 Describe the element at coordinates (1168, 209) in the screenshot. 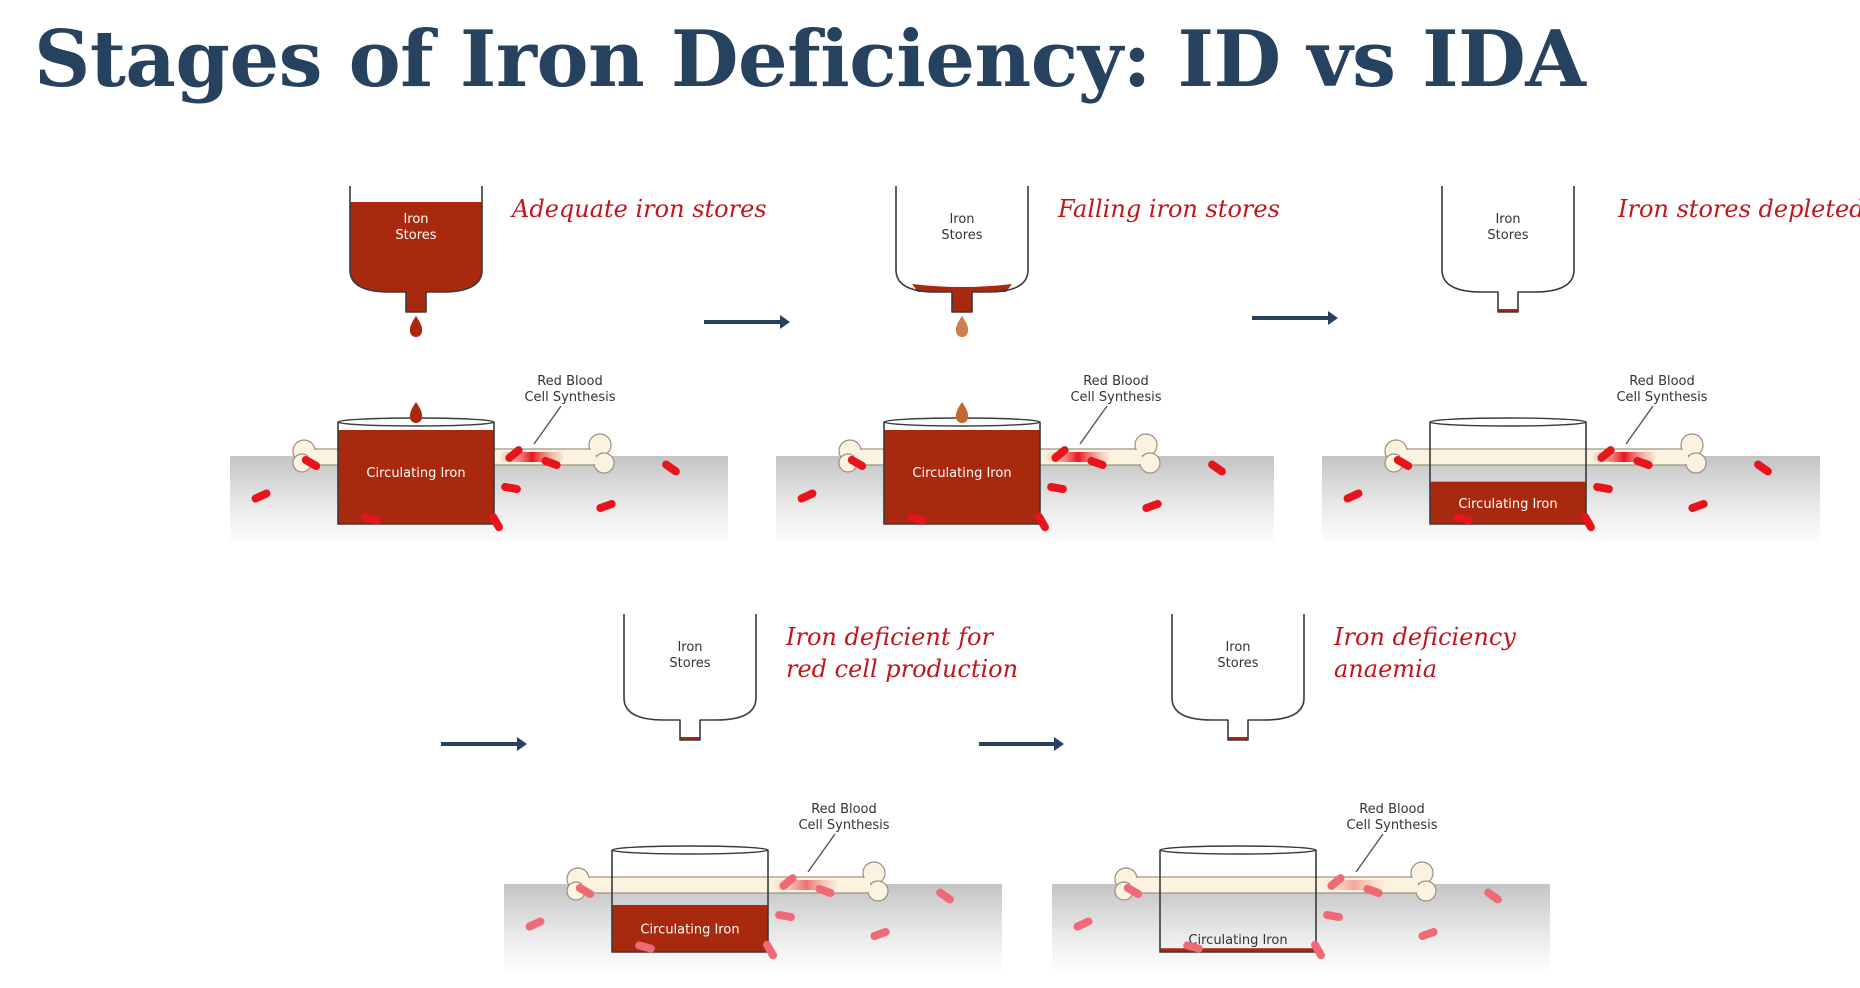

I see `stage-caption: Falling iron stores` at that location.